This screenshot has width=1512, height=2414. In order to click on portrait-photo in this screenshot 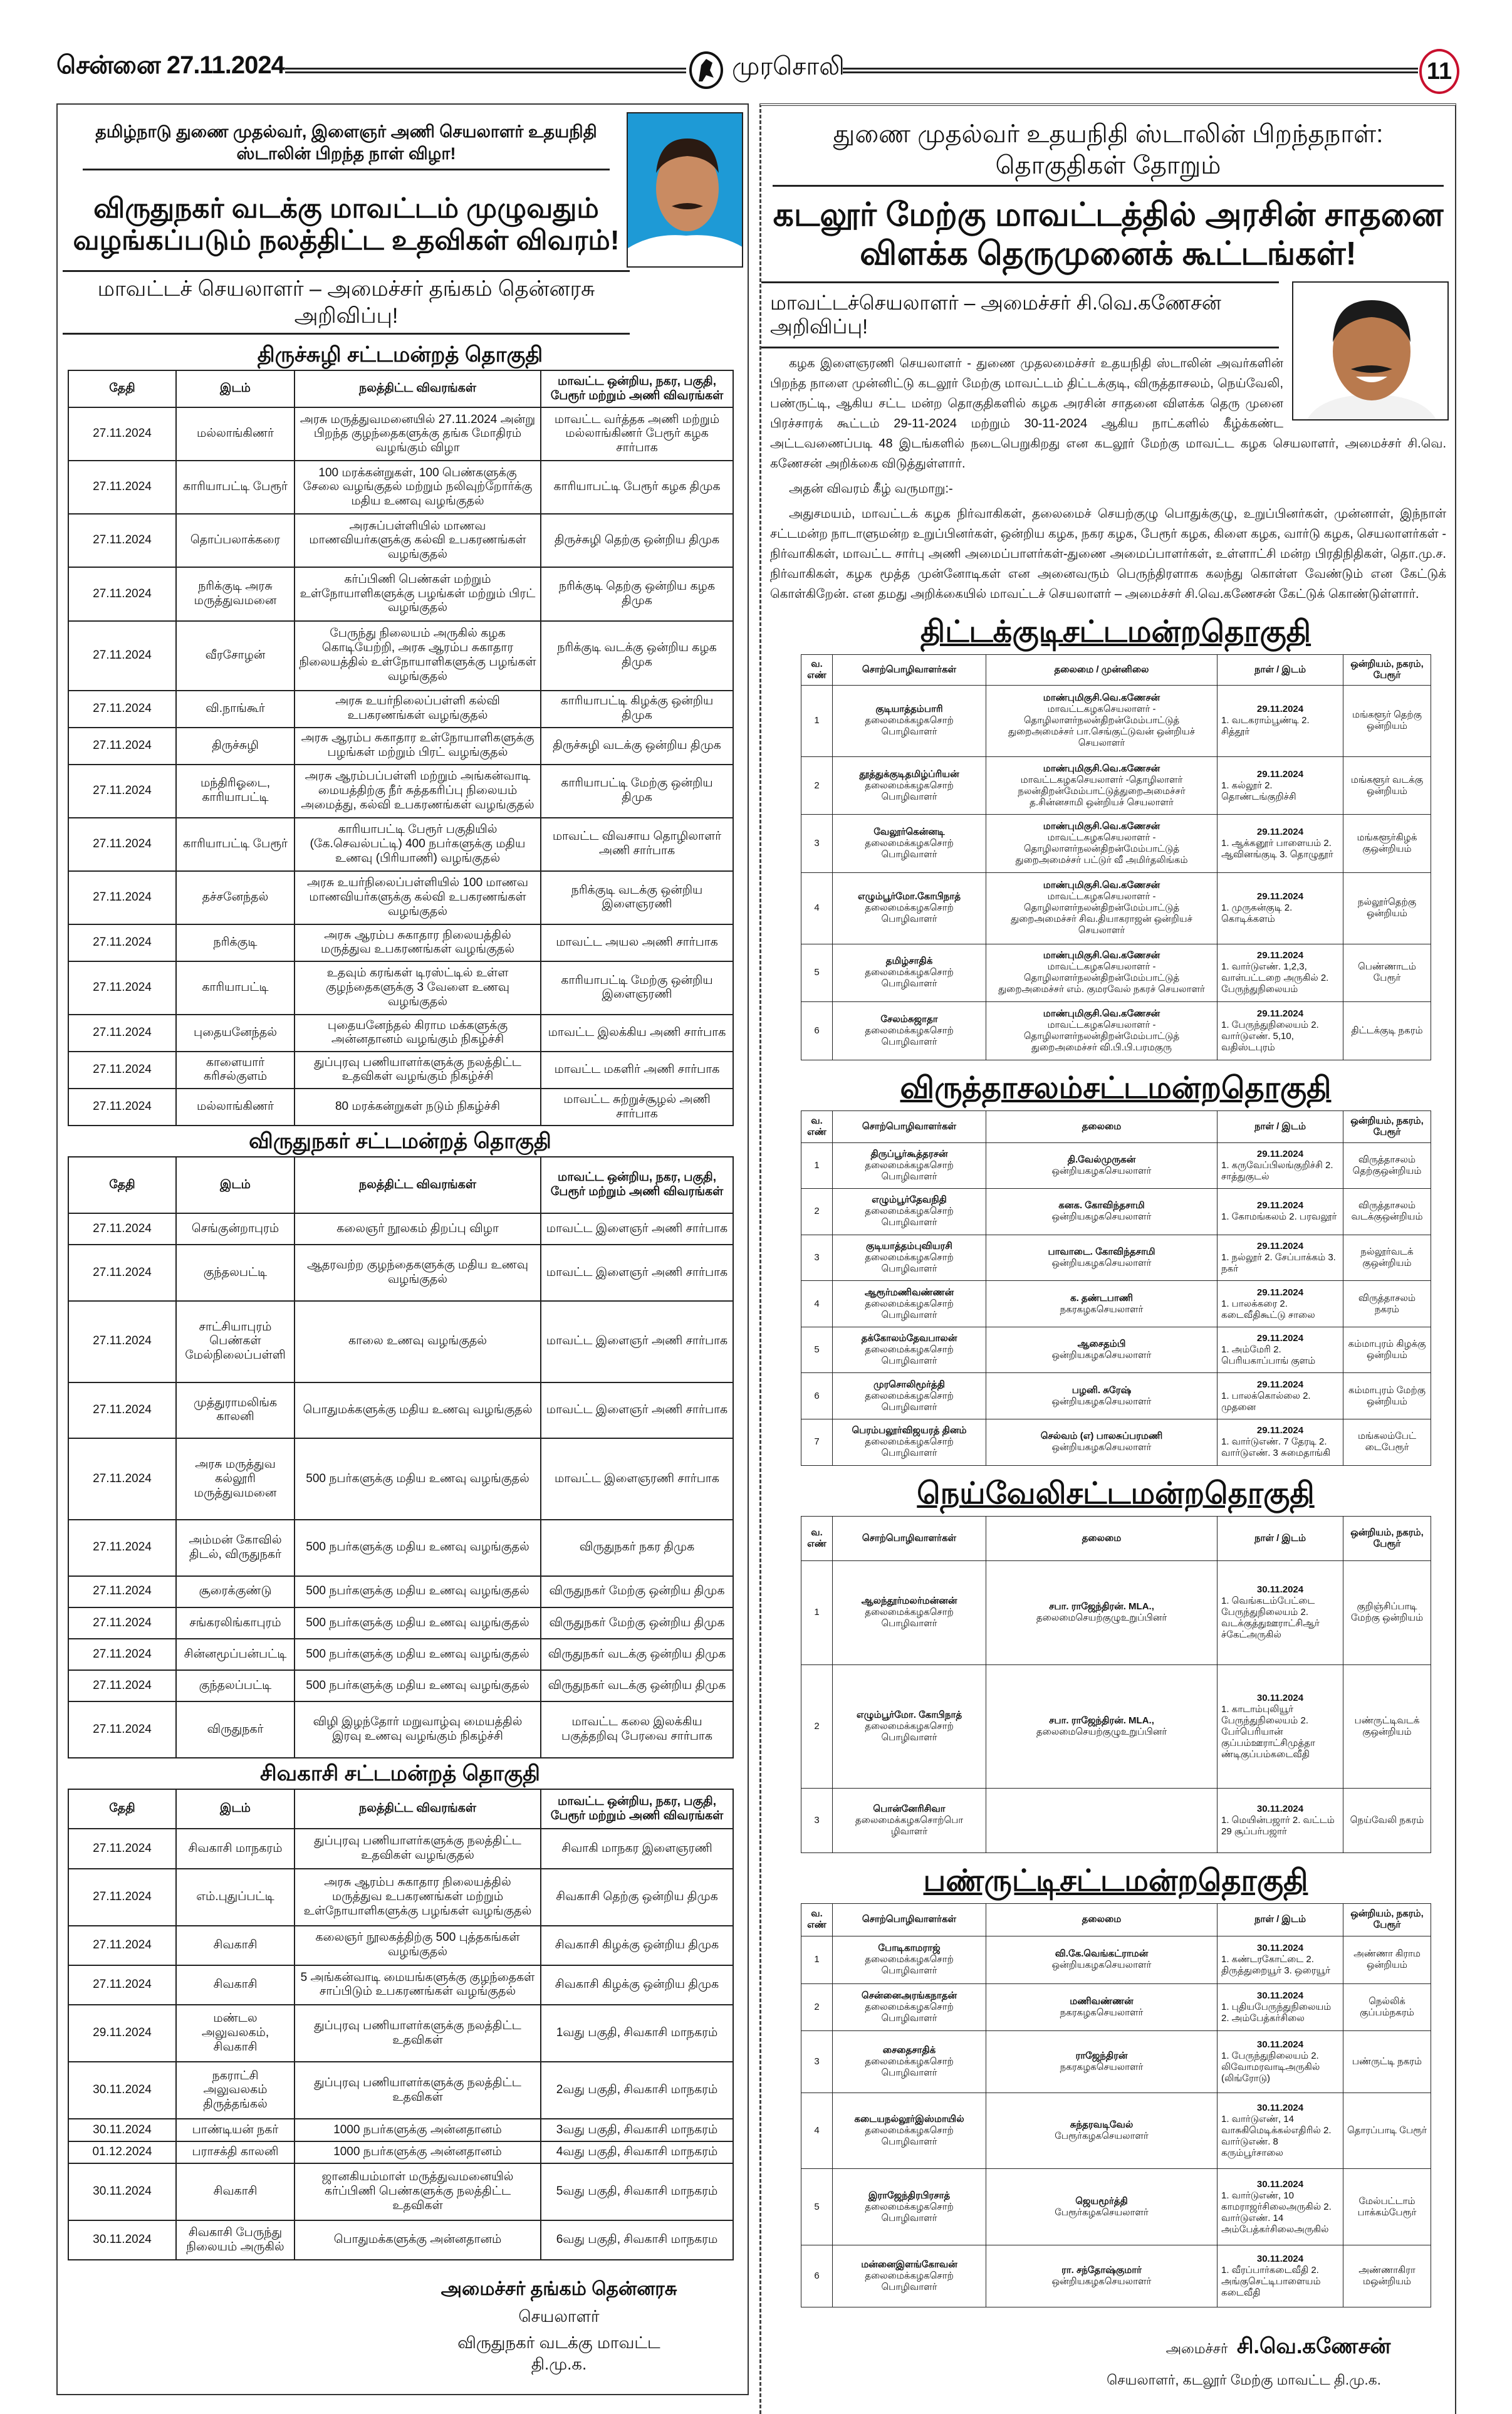, I will do `click(685, 190)`.